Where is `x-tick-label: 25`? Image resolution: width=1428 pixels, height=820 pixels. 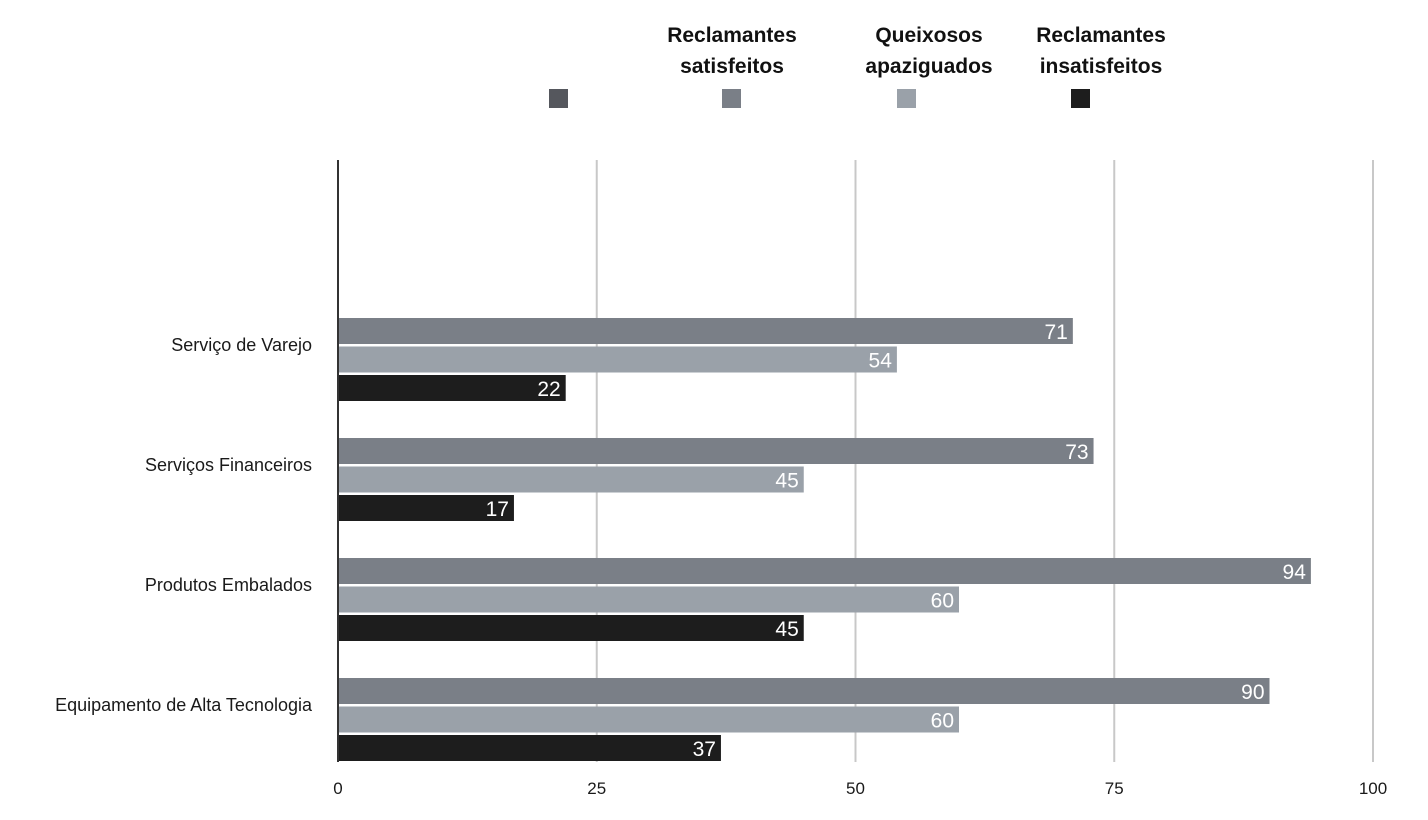 x-tick-label: 25 is located at coordinates (596, 788).